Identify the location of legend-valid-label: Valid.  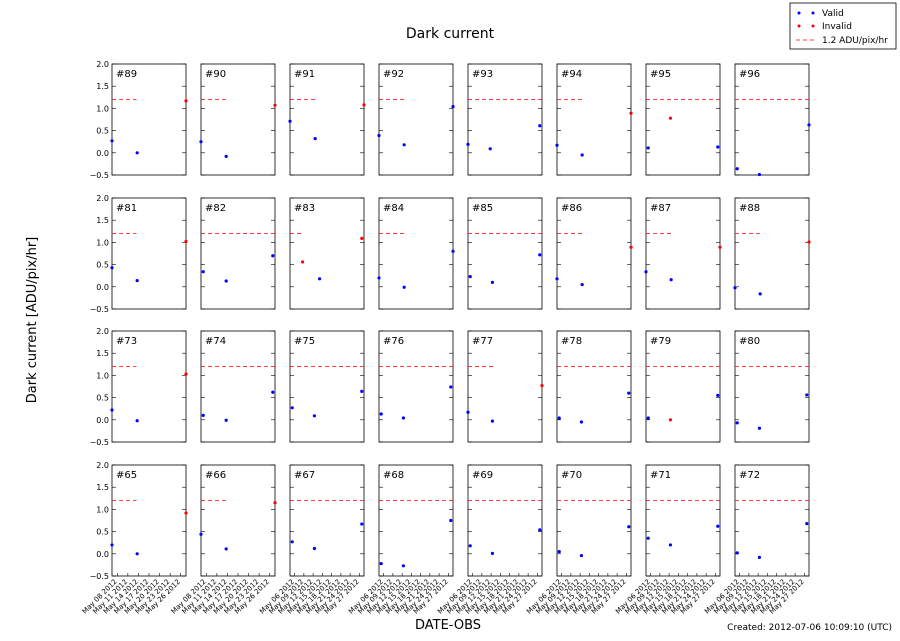
(833, 14).